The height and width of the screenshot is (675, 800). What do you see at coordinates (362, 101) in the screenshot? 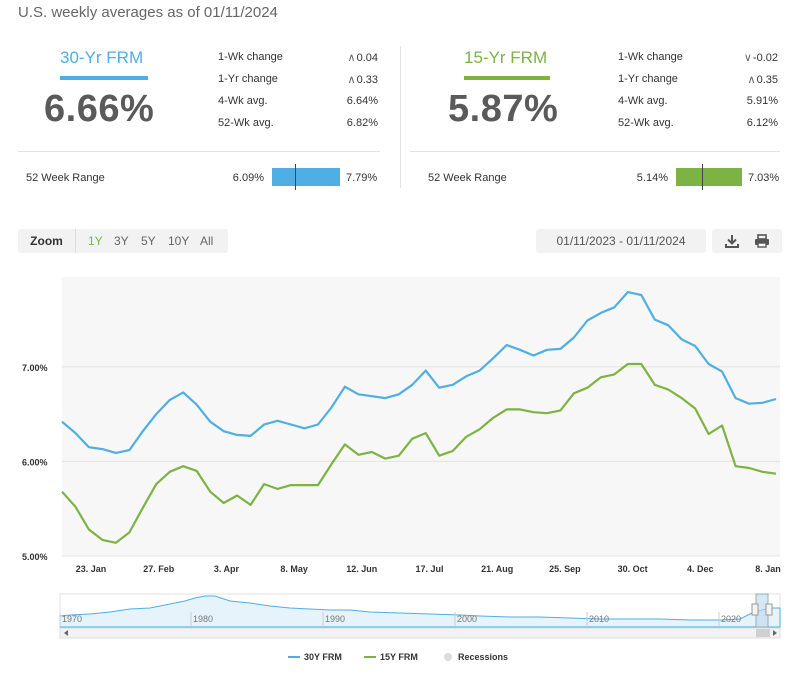
I see `stat-value: 6.64%` at bounding box center [362, 101].